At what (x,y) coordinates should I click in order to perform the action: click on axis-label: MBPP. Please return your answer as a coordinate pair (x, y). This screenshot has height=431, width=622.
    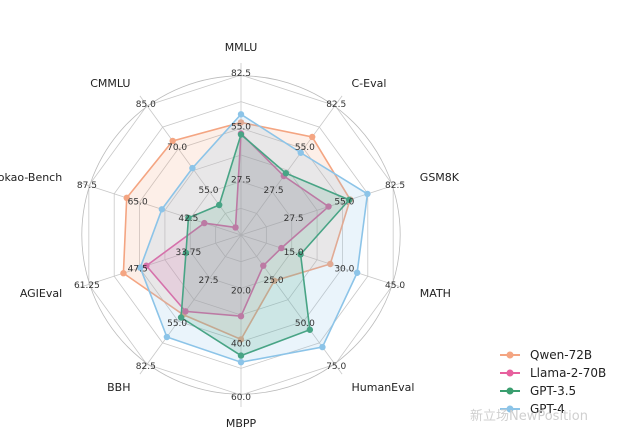
    Looking at the image, I should click on (241, 423).